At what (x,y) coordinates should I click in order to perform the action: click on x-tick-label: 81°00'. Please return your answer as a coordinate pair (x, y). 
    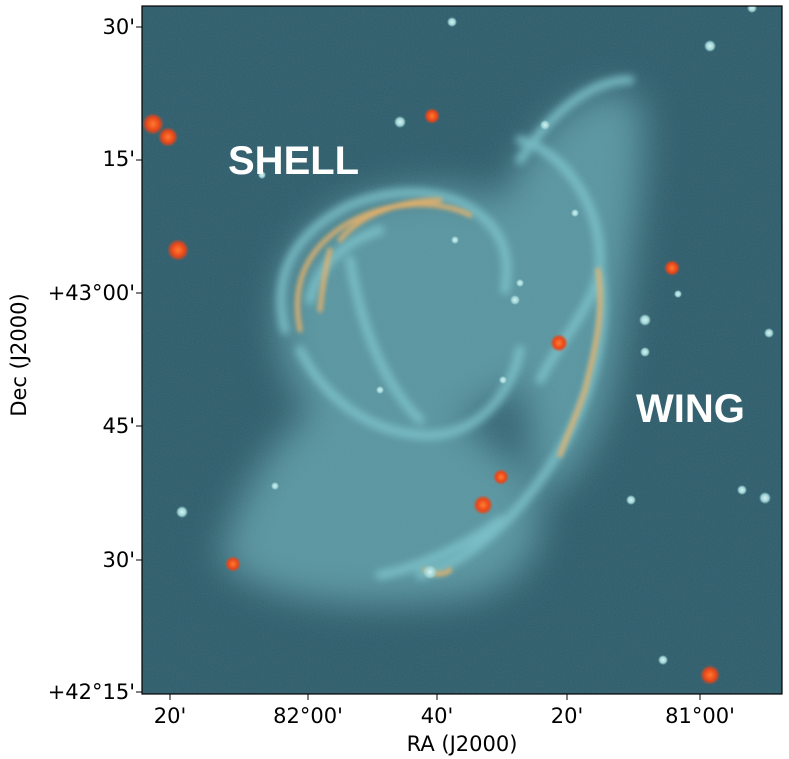
    Looking at the image, I should click on (700, 716).